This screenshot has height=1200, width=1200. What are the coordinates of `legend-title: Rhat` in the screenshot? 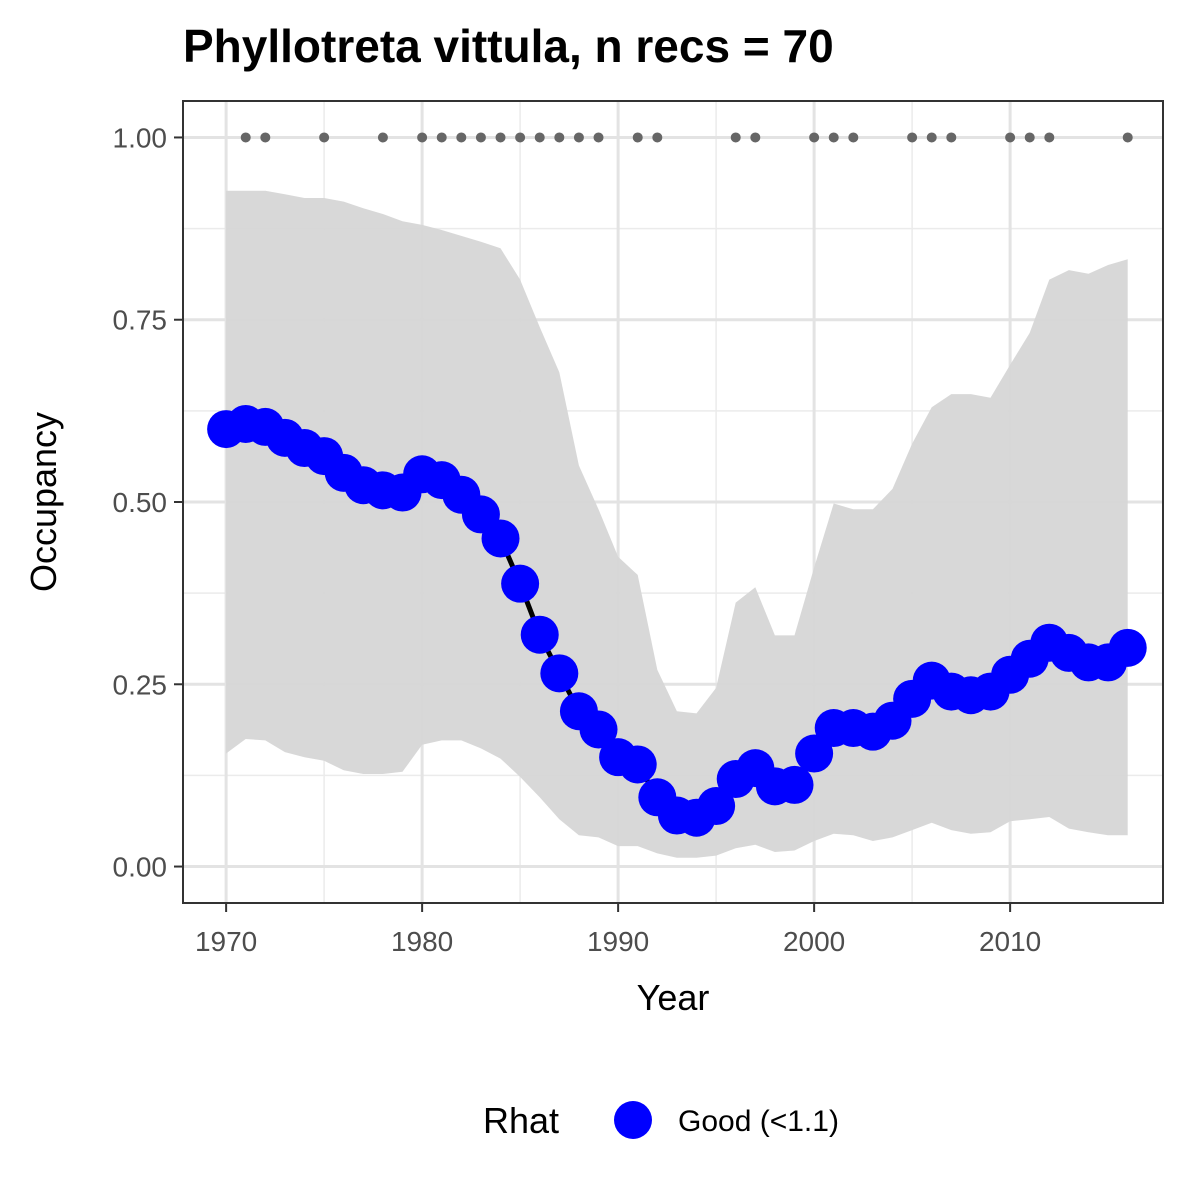 It's located at (521, 1120).